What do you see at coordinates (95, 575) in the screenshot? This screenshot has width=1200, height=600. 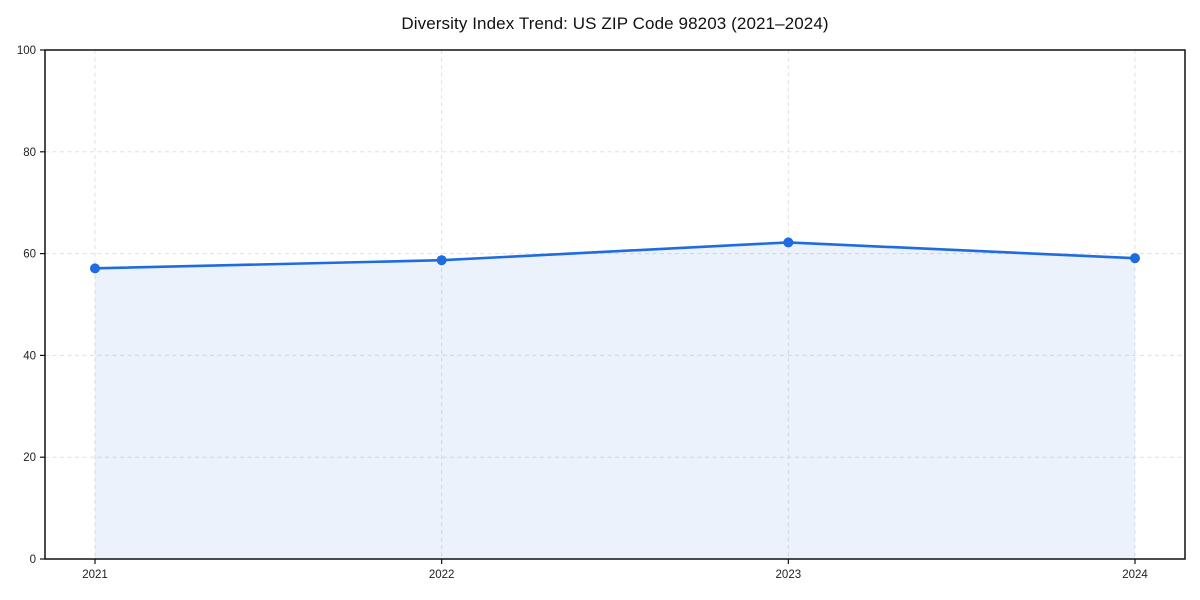 I see `x-tick-label: 2021` at bounding box center [95, 575].